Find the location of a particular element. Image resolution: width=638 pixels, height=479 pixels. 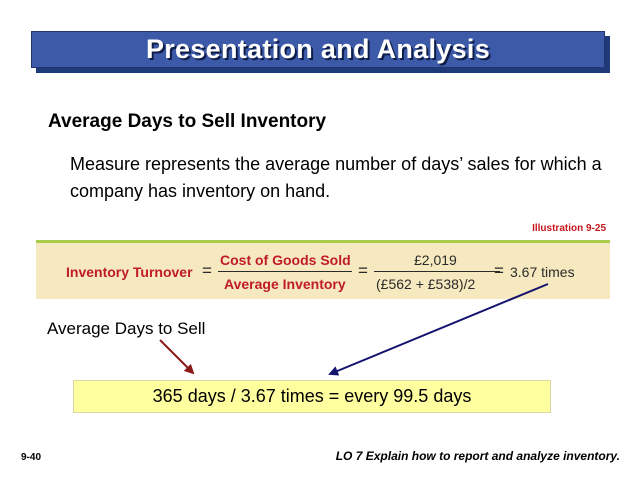

average-days-label: Average Days to Sell is located at coordinates (126, 328).